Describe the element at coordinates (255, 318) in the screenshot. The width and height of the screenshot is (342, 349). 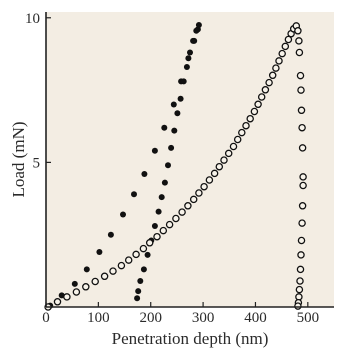
I see `x-tick-label: 400` at that location.